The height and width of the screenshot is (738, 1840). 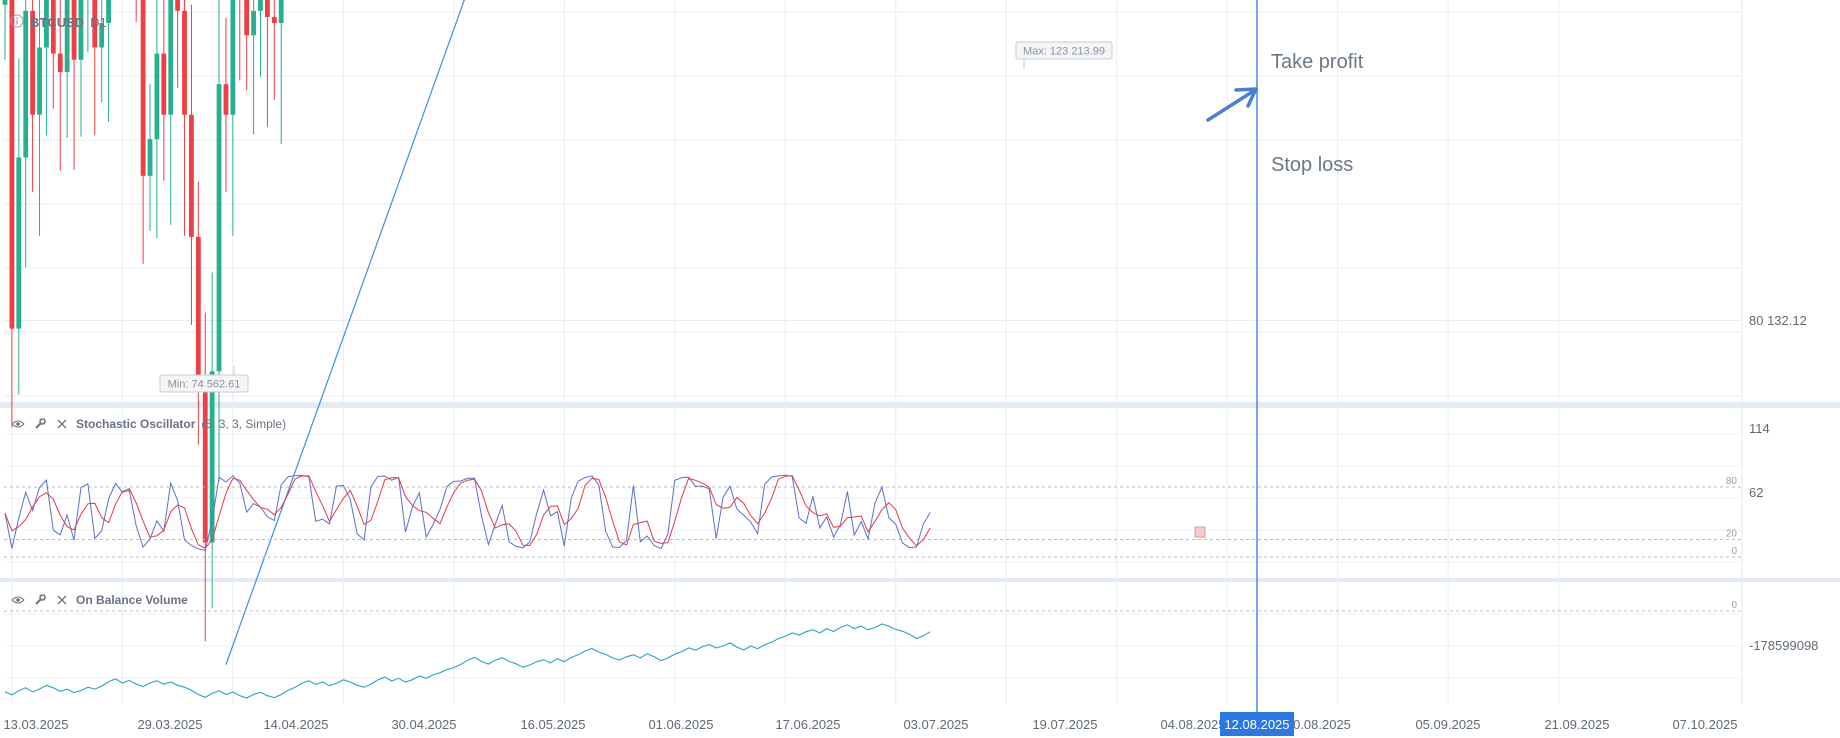 I want to click on trend-line, so click(x=345, y=332).